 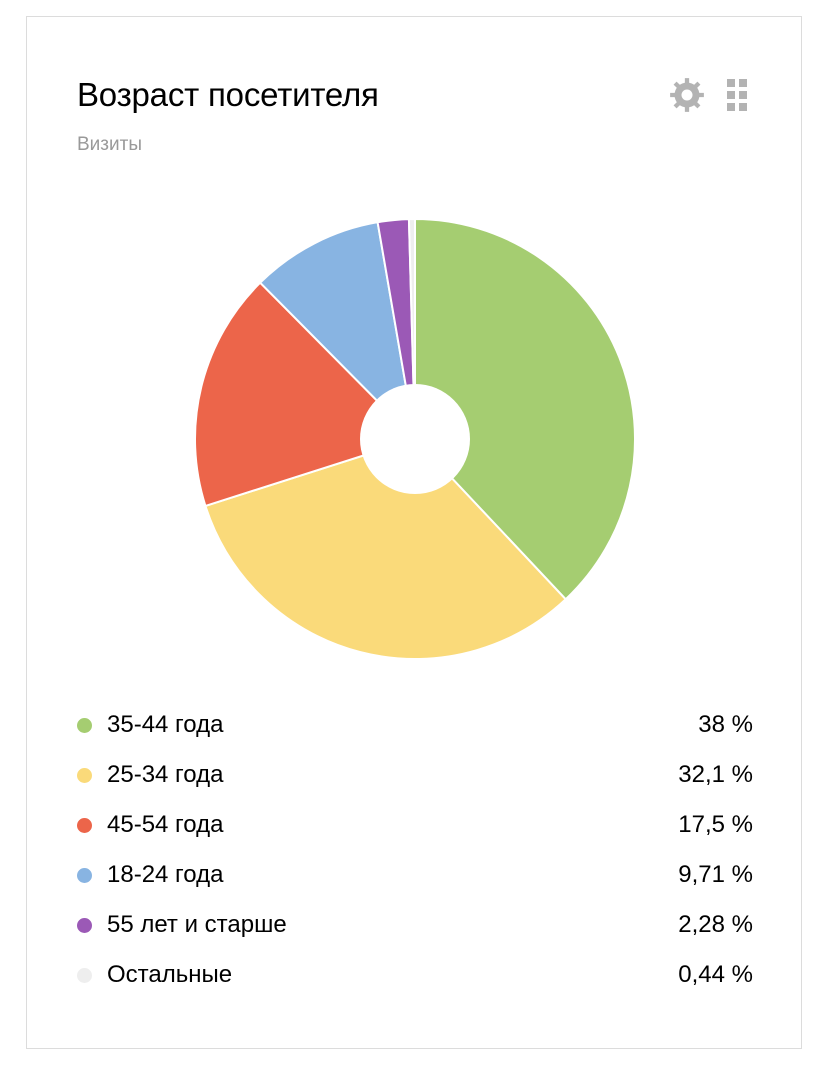 What do you see at coordinates (197, 924) in the screenshot?
I see `legend-label: 55 лет и старше` at bounding box center [197, 924].